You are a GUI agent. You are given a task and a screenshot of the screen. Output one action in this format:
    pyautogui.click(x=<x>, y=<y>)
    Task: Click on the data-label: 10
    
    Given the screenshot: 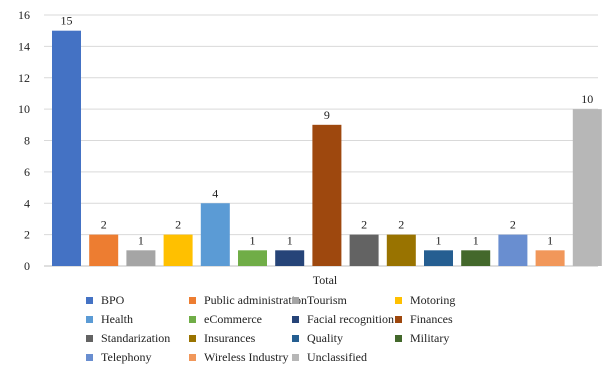 What is the action you would take?
    pyautogui.click(x=587, y=99)
    